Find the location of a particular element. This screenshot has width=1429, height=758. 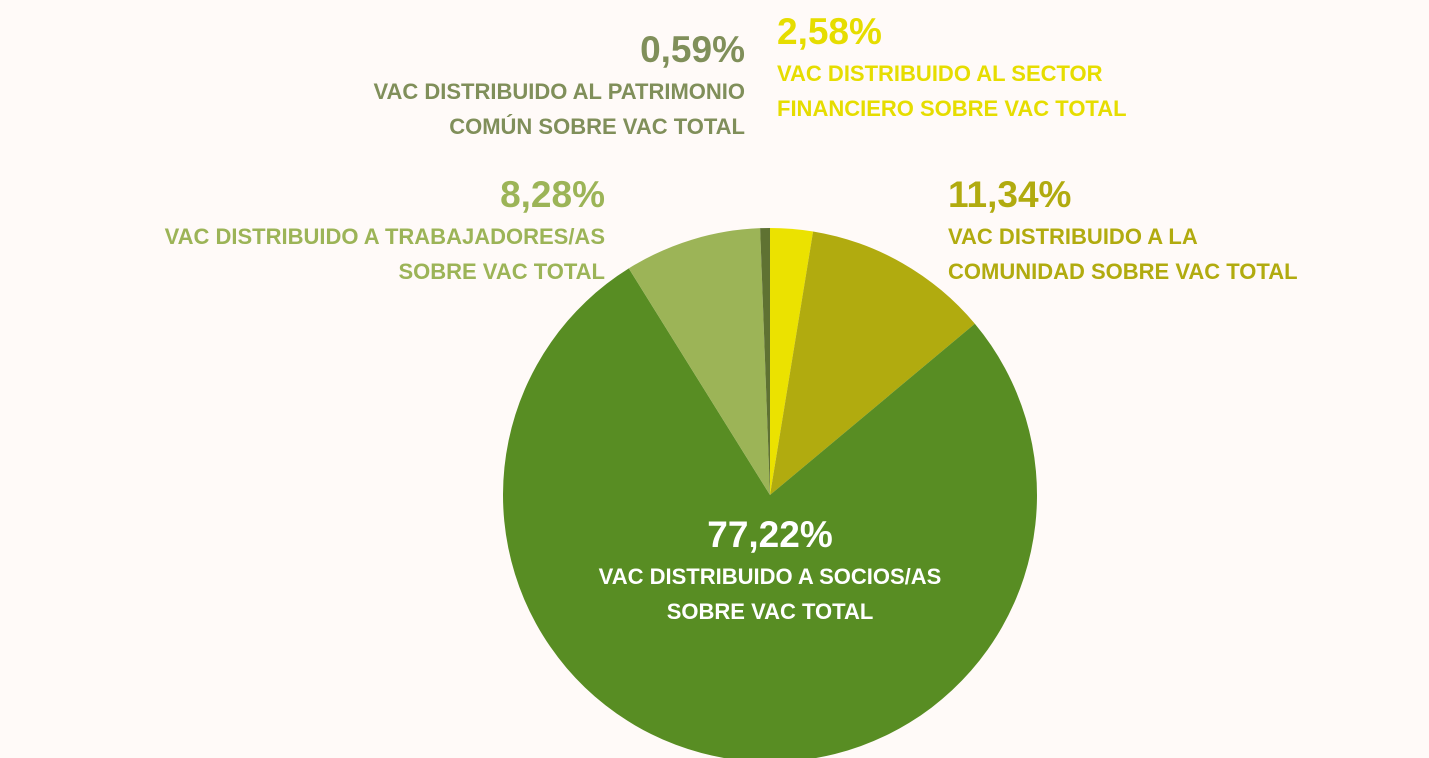

value-label: 11,34% is located at coordinates (1010, 194).